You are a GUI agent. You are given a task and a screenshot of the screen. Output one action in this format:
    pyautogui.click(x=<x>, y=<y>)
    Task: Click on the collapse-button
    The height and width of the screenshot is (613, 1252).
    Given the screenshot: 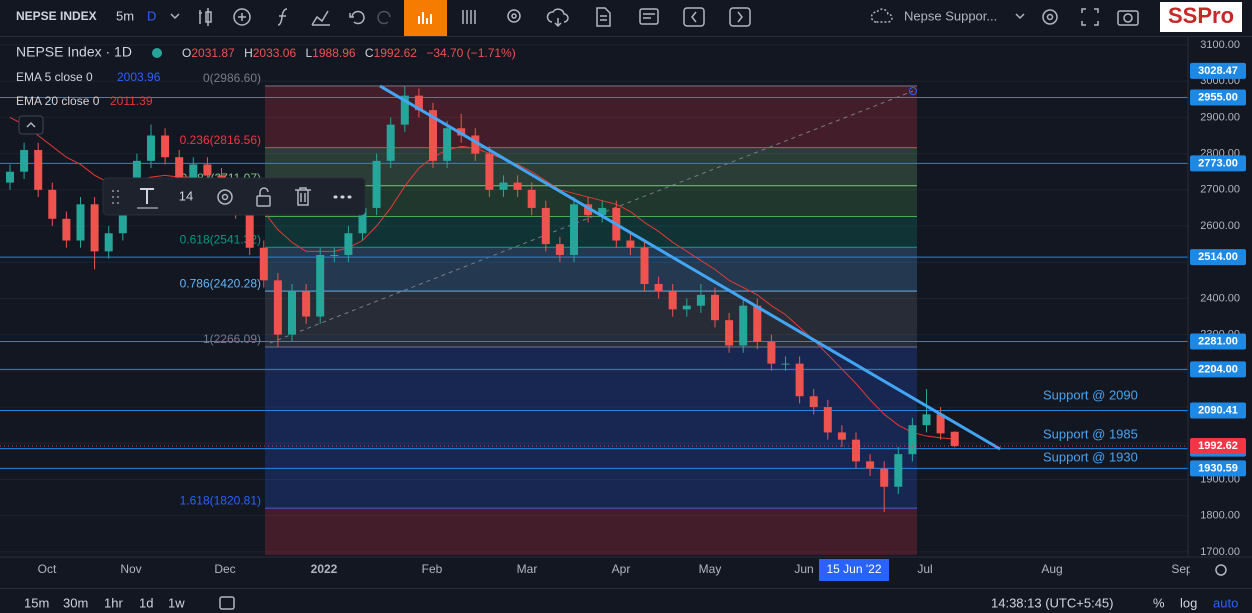 What is the action you would take?
    pyautogui.click(x=31, y=125)
    